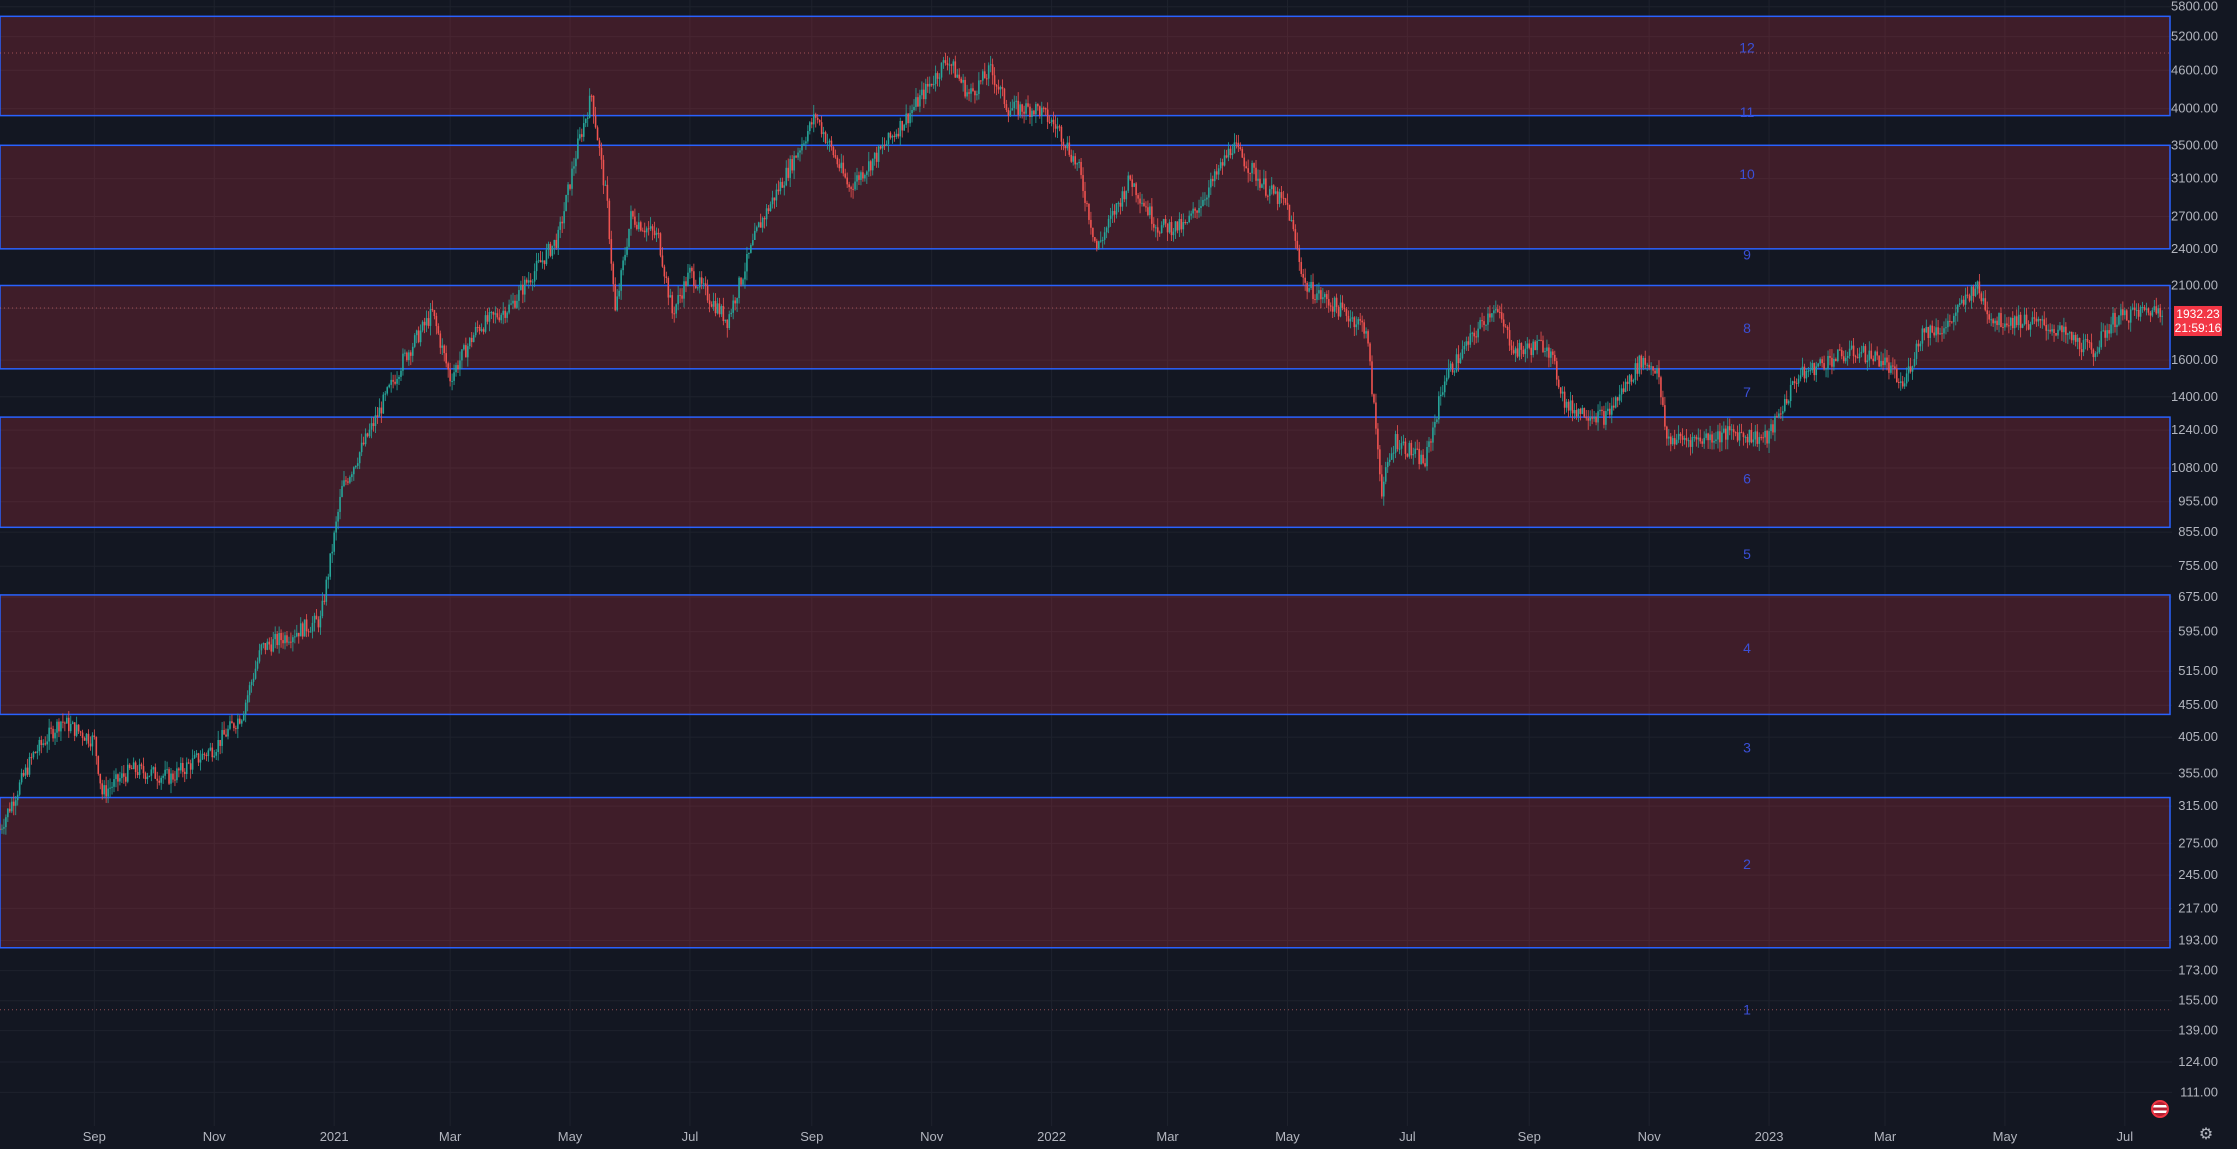  I want to click on us-flag-icon, so click(2160, 1109).